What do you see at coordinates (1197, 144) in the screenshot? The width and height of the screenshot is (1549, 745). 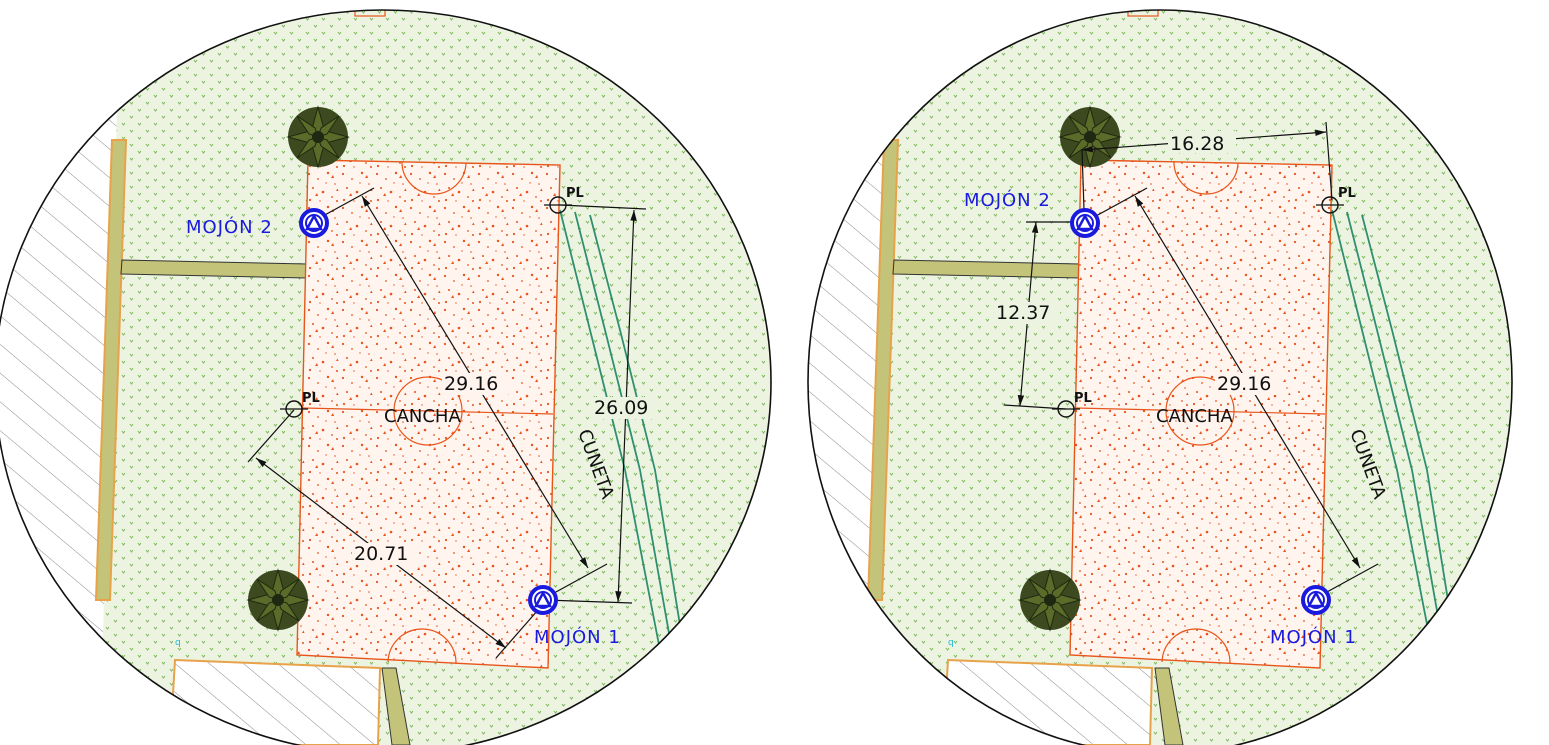 I see `dimension-label-top: 16.28` at bounding box center [1197, 144].